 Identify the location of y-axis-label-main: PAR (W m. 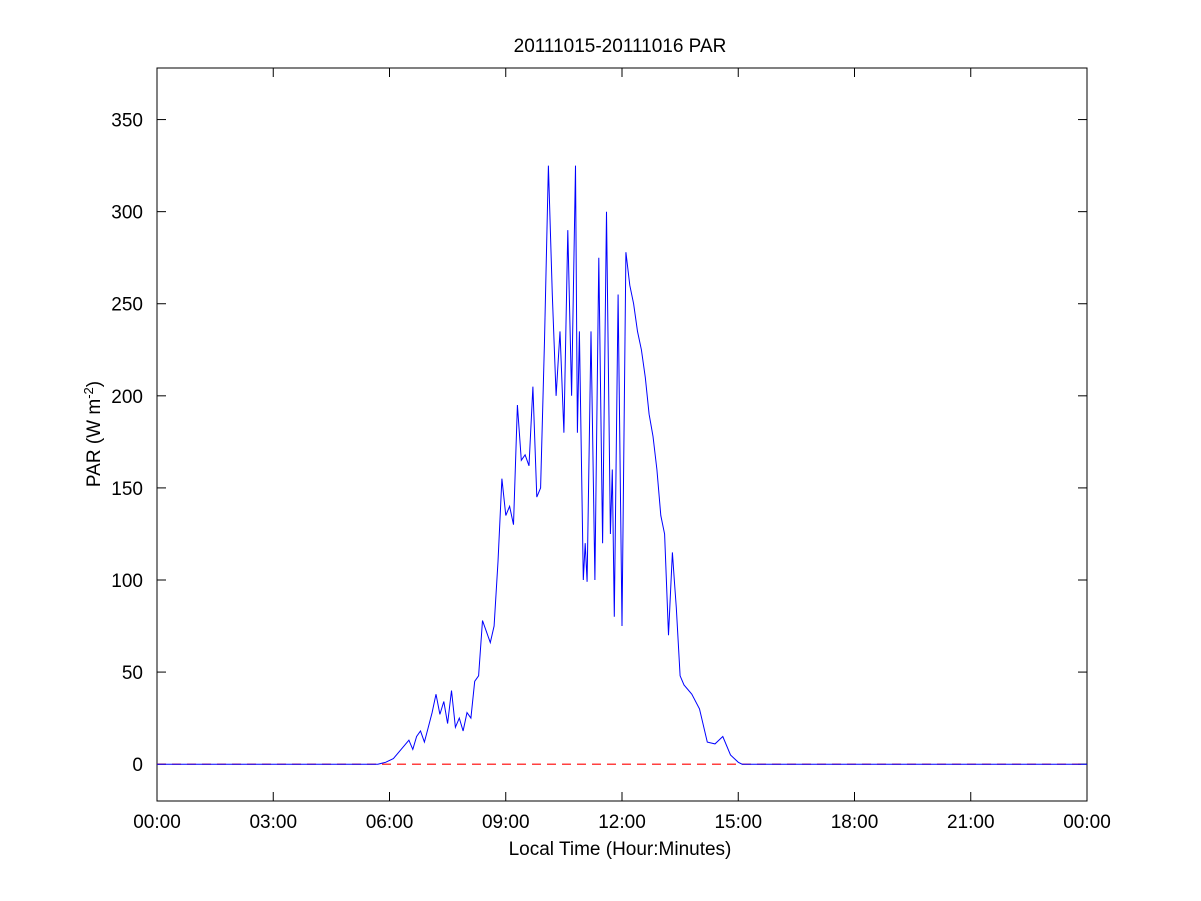
(94, 443).